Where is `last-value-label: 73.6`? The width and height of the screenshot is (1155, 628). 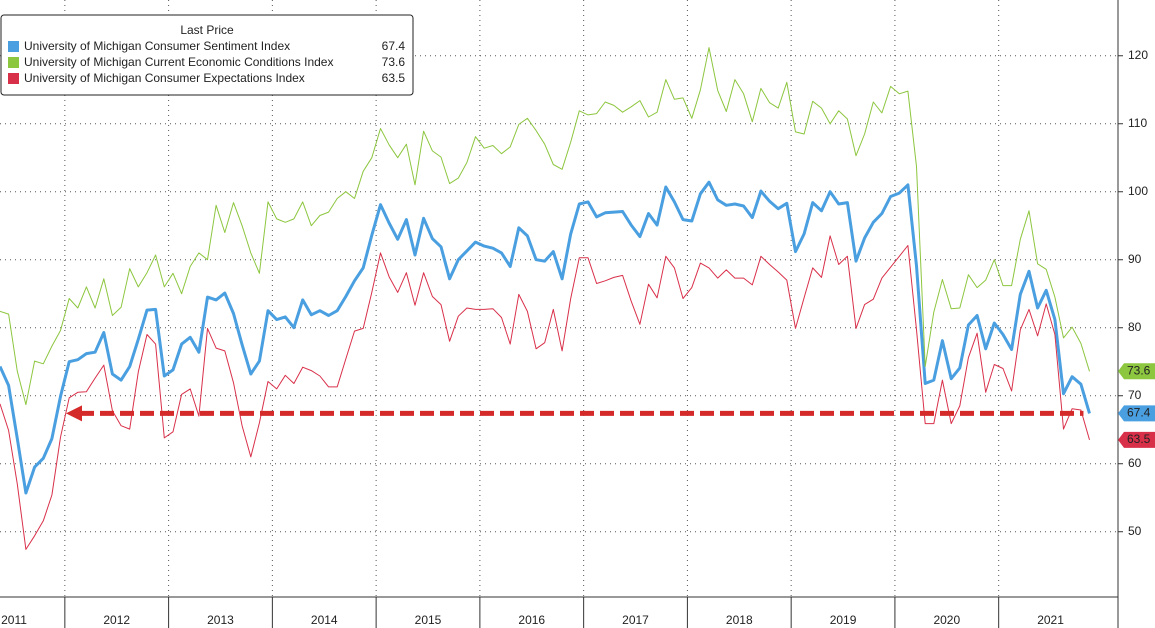
last-value-label: 73.6 is located at coordinates (1139, 370).